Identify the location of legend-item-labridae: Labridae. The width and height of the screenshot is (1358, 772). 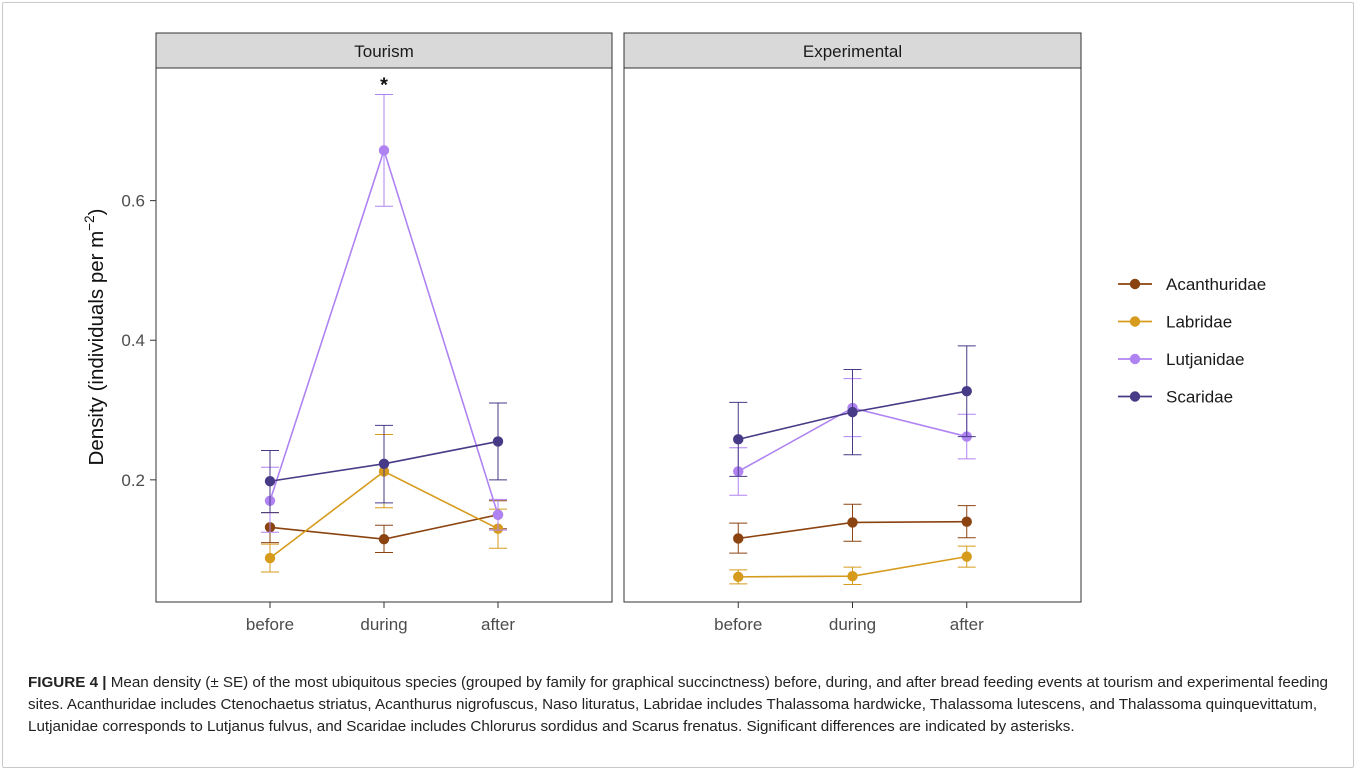
(1175, 322).